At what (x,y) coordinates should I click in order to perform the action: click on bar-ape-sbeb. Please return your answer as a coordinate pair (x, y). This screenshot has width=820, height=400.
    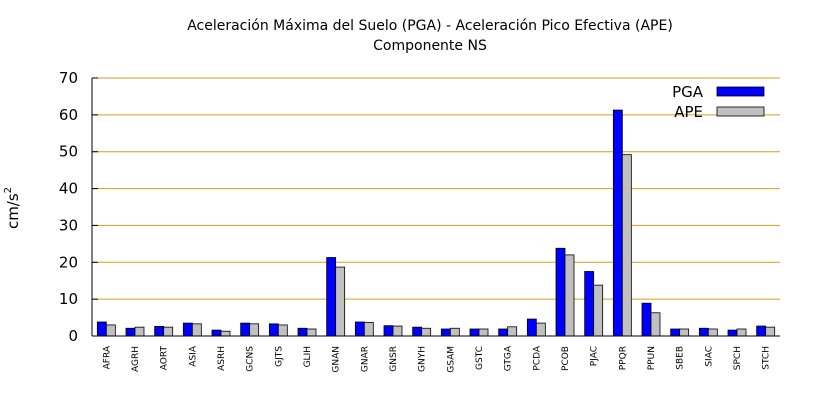
    Looking at the image, I should click on (684, 332).